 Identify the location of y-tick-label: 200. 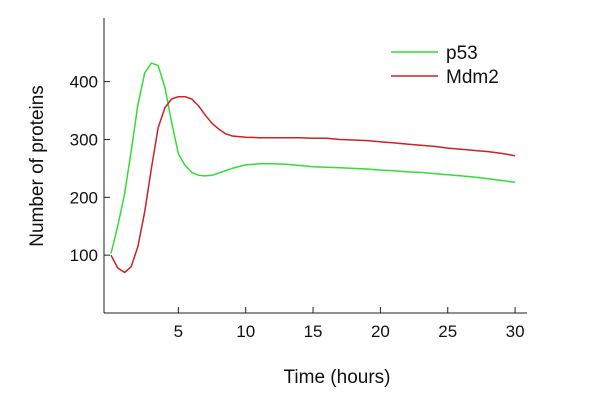
(84, 197).